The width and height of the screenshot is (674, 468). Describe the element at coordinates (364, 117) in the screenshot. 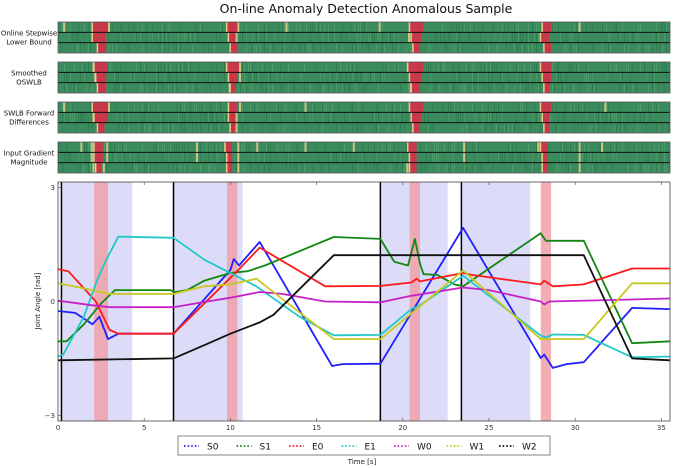

I see `heatmap-row` at that location.